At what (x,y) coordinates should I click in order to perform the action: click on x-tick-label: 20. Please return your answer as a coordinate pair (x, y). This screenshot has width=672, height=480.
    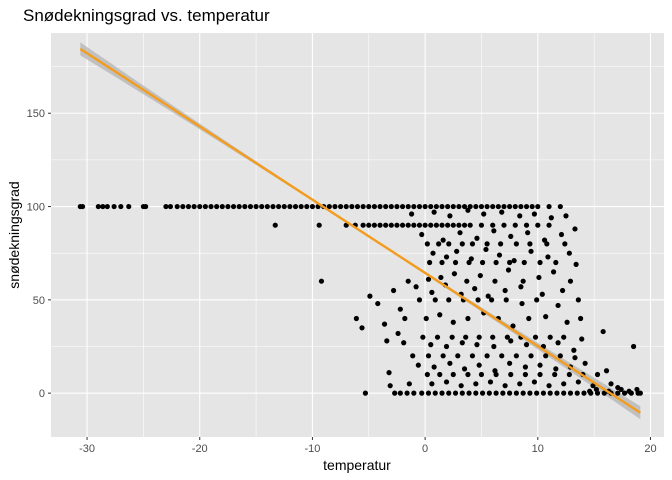
    Looking at the image, I should click on (650, 449).